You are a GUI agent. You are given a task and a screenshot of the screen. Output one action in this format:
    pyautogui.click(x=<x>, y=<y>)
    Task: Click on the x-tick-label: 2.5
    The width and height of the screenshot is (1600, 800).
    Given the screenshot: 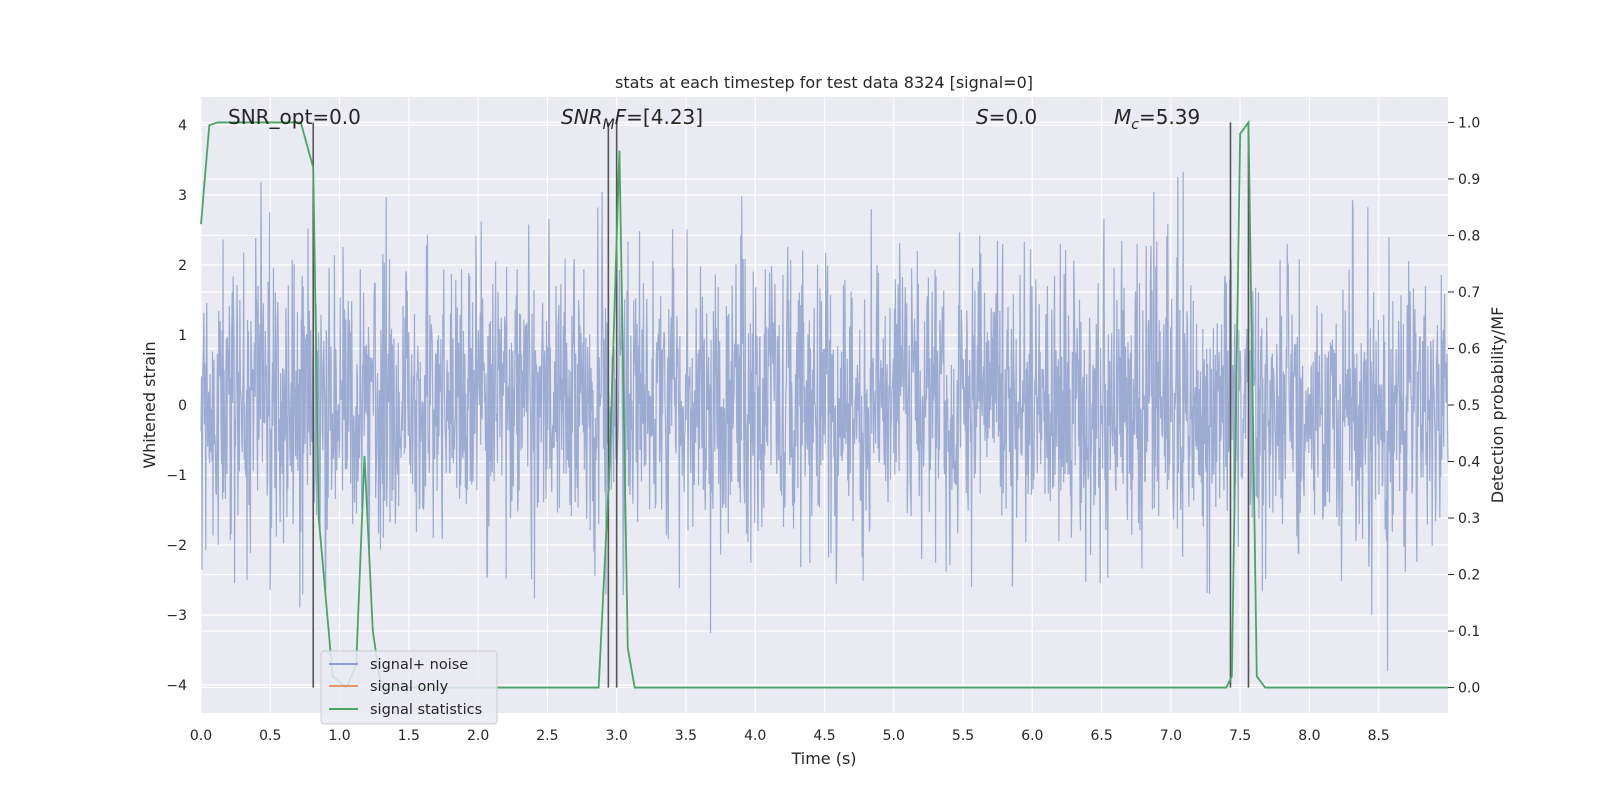 What is the action you would take?
    pyautogui.click(x=547, y=736)
    